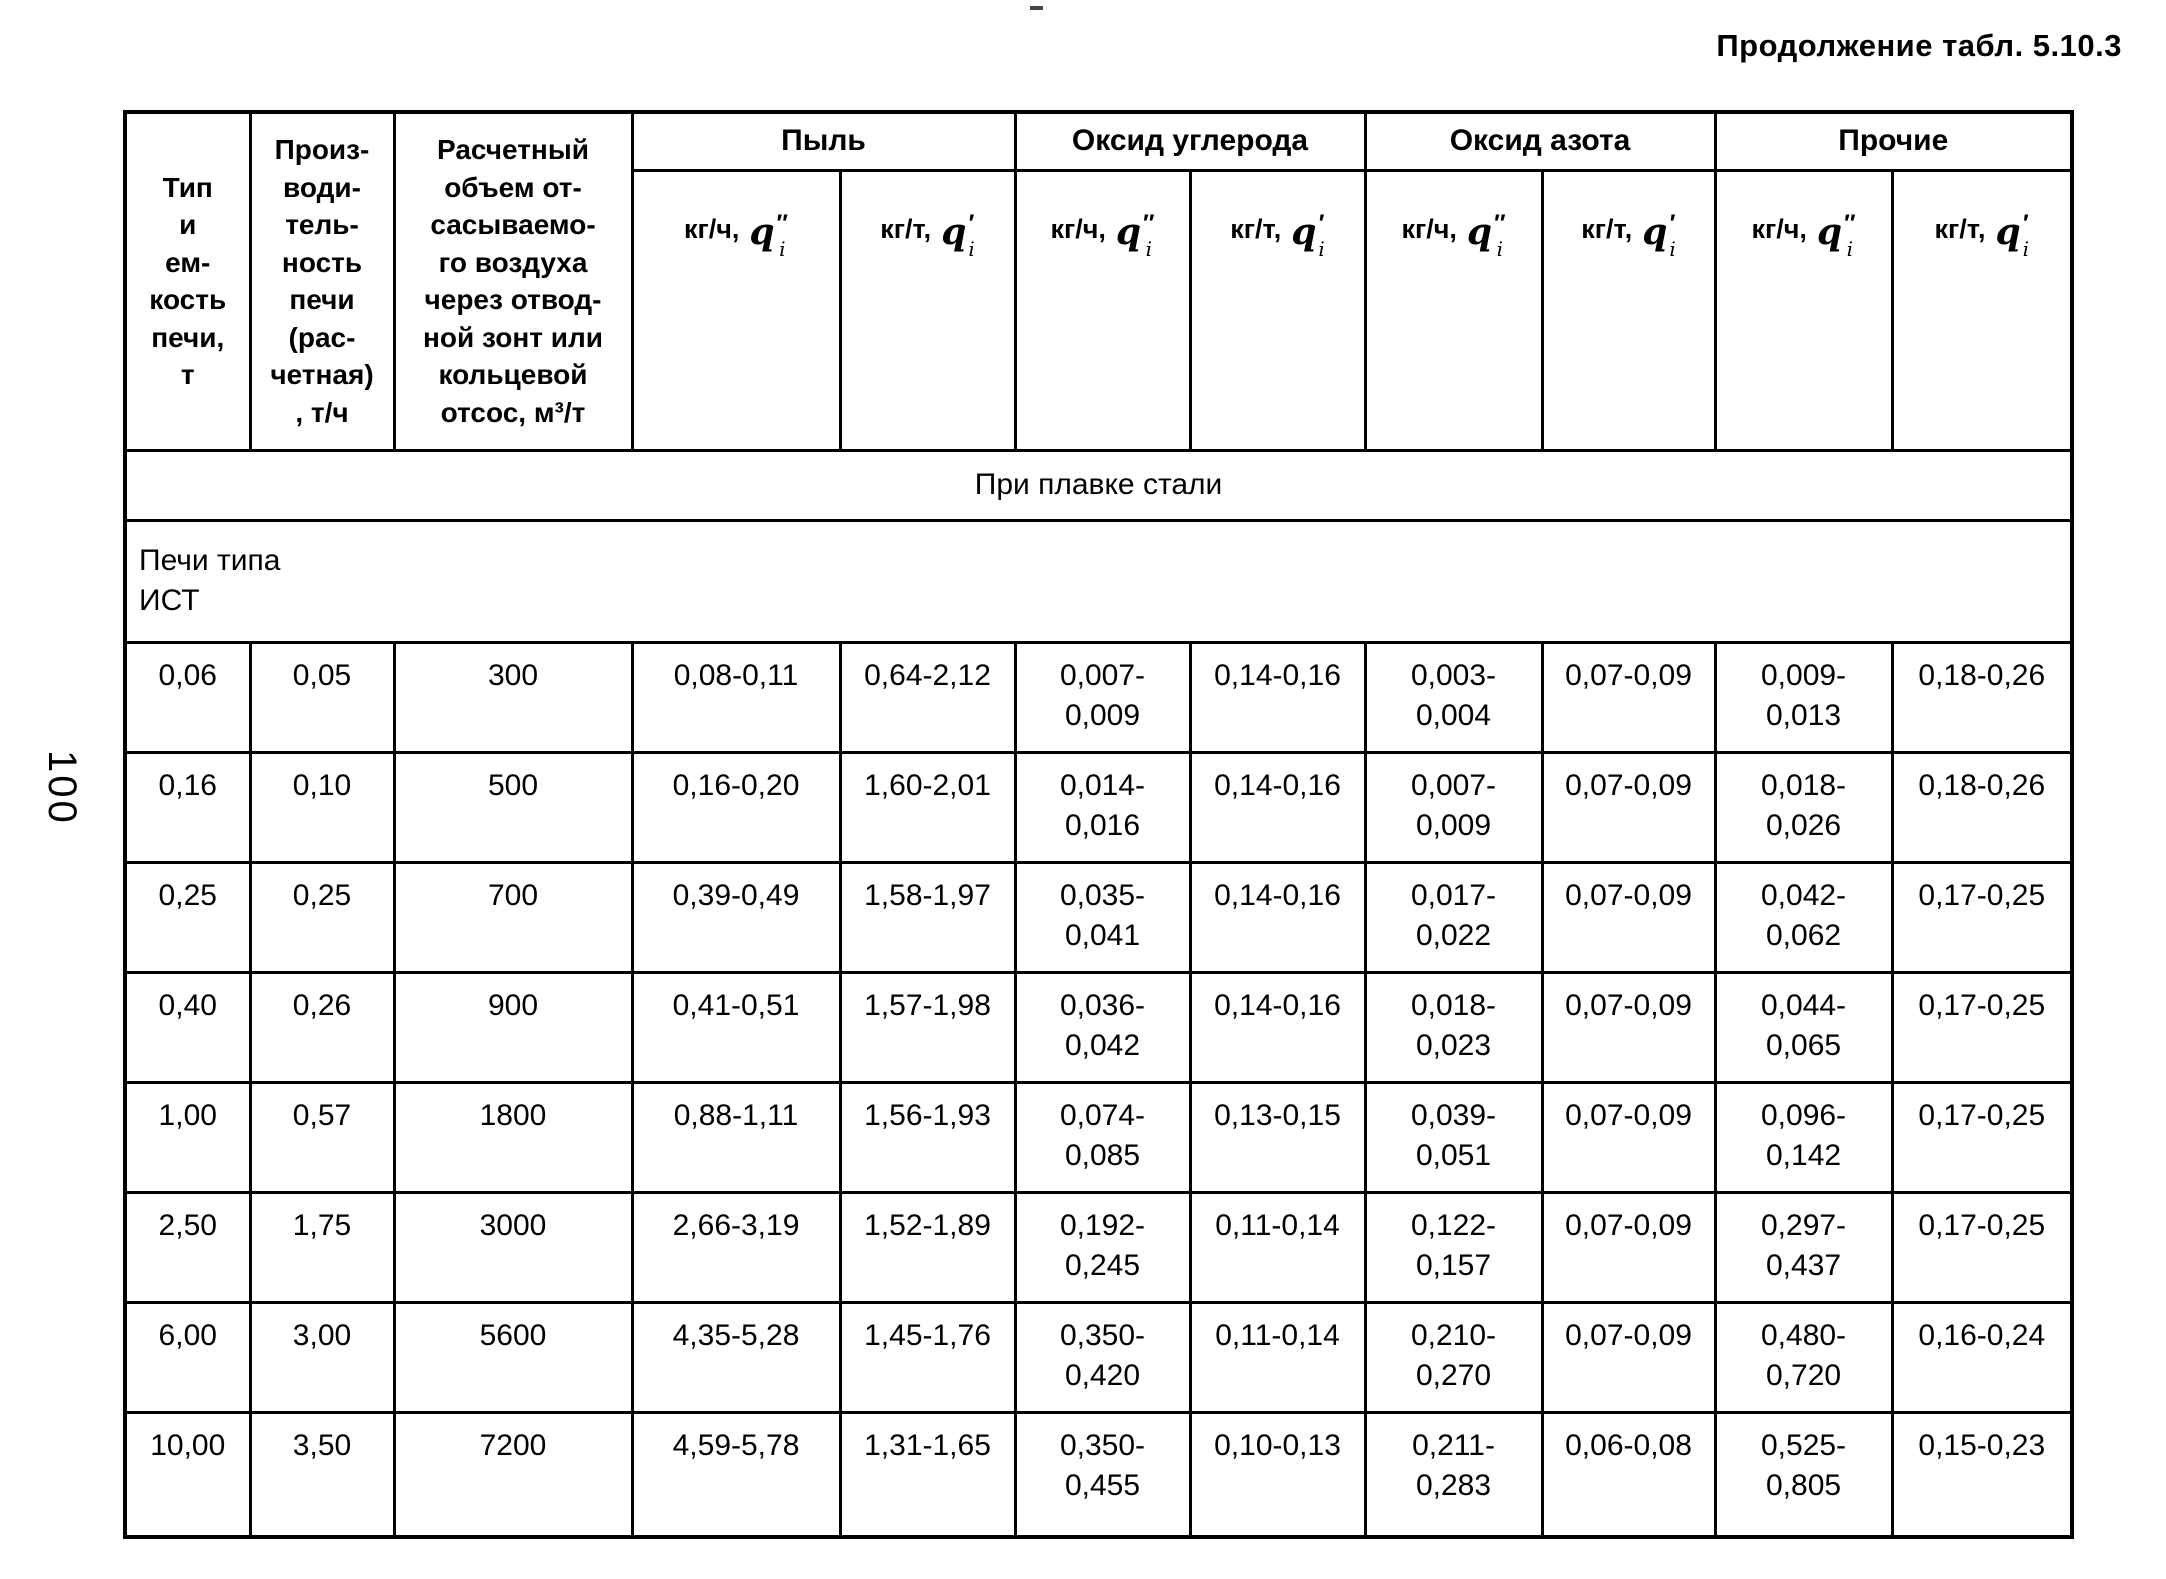 The height and width of the screenshot is (1579, 2166). What do you see at coordinates (1893, 141) in the screenshot?
I see `group-header-others: Прочие` at bounding box center [1893, 141].